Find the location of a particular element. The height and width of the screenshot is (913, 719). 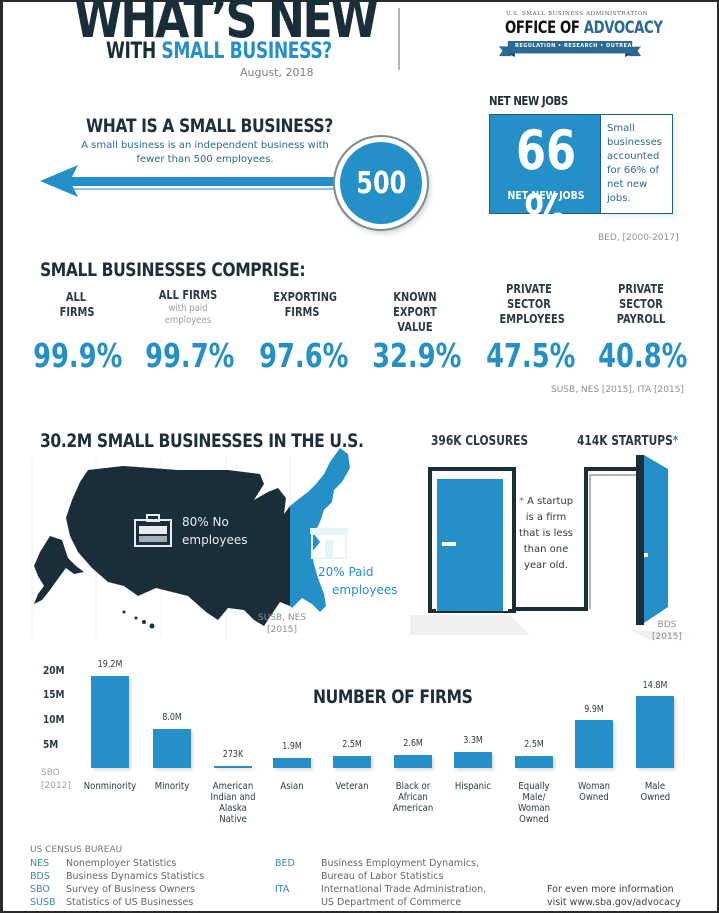

startups-label: 414K STARTUPS* is located at coordinates (627, 441).